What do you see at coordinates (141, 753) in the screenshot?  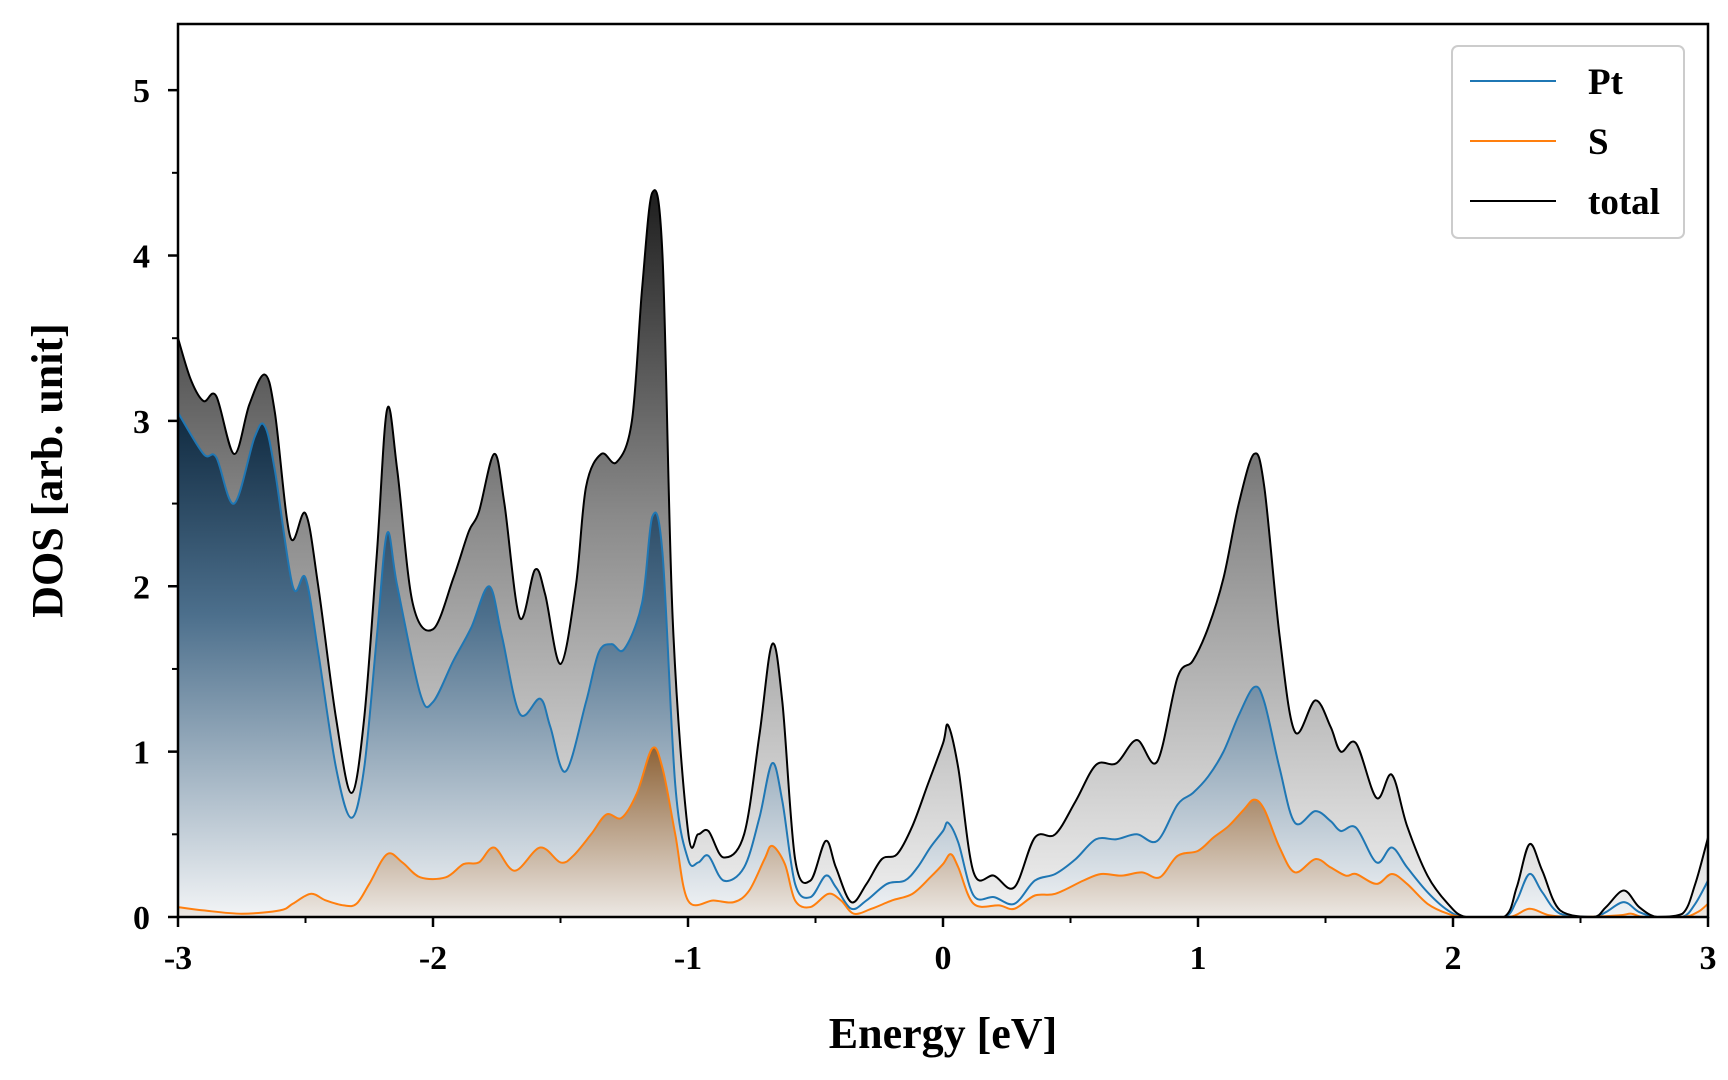 I see `y-tick-label: 1` at bounding box center [141, 753].